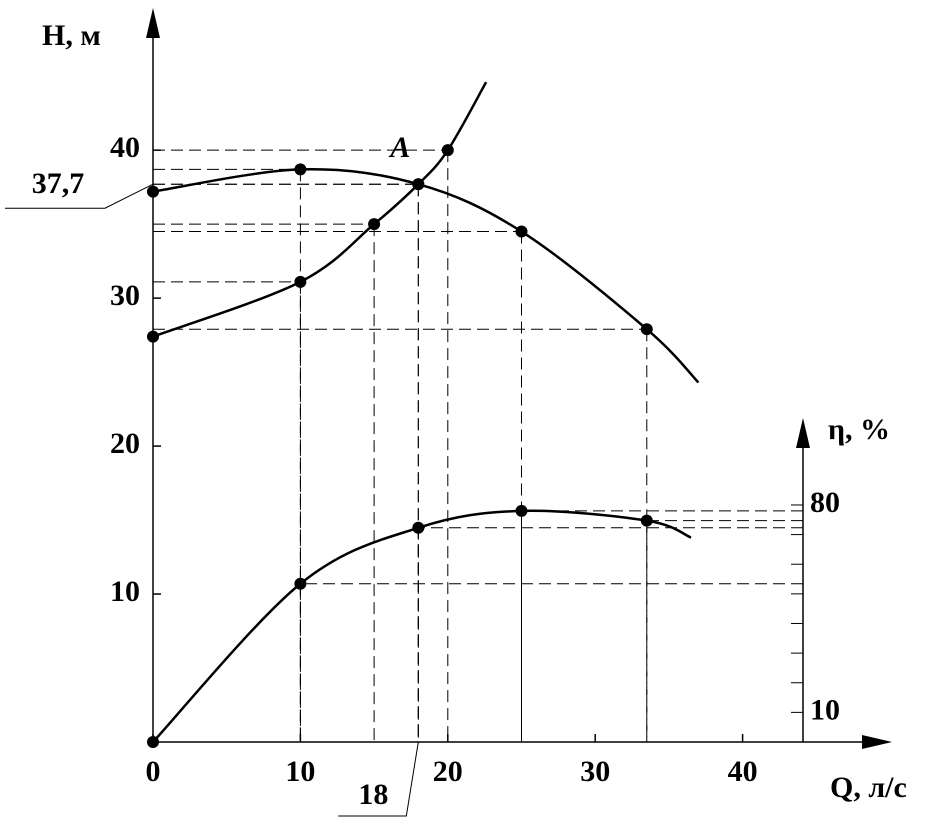  What do you see at coordinates (125, 591) in the screenshot?
I see `y-tick-label: 10` at bounding box center [125, 591].